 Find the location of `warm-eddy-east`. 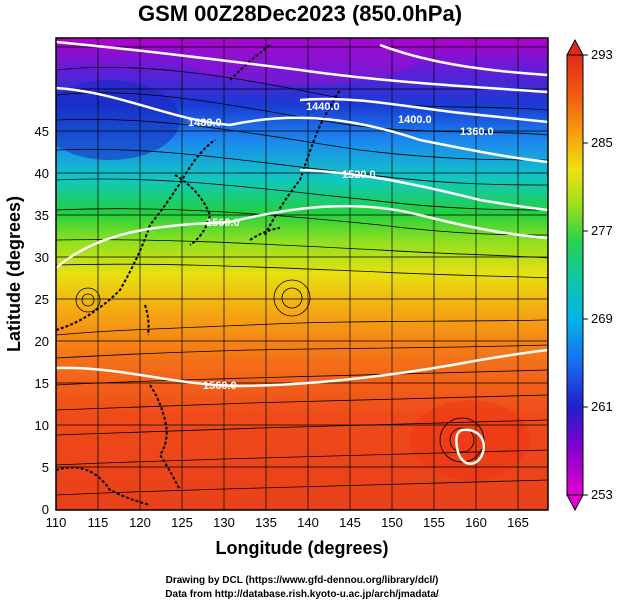

warm-eddy-east is located at coordinates (470, 440).